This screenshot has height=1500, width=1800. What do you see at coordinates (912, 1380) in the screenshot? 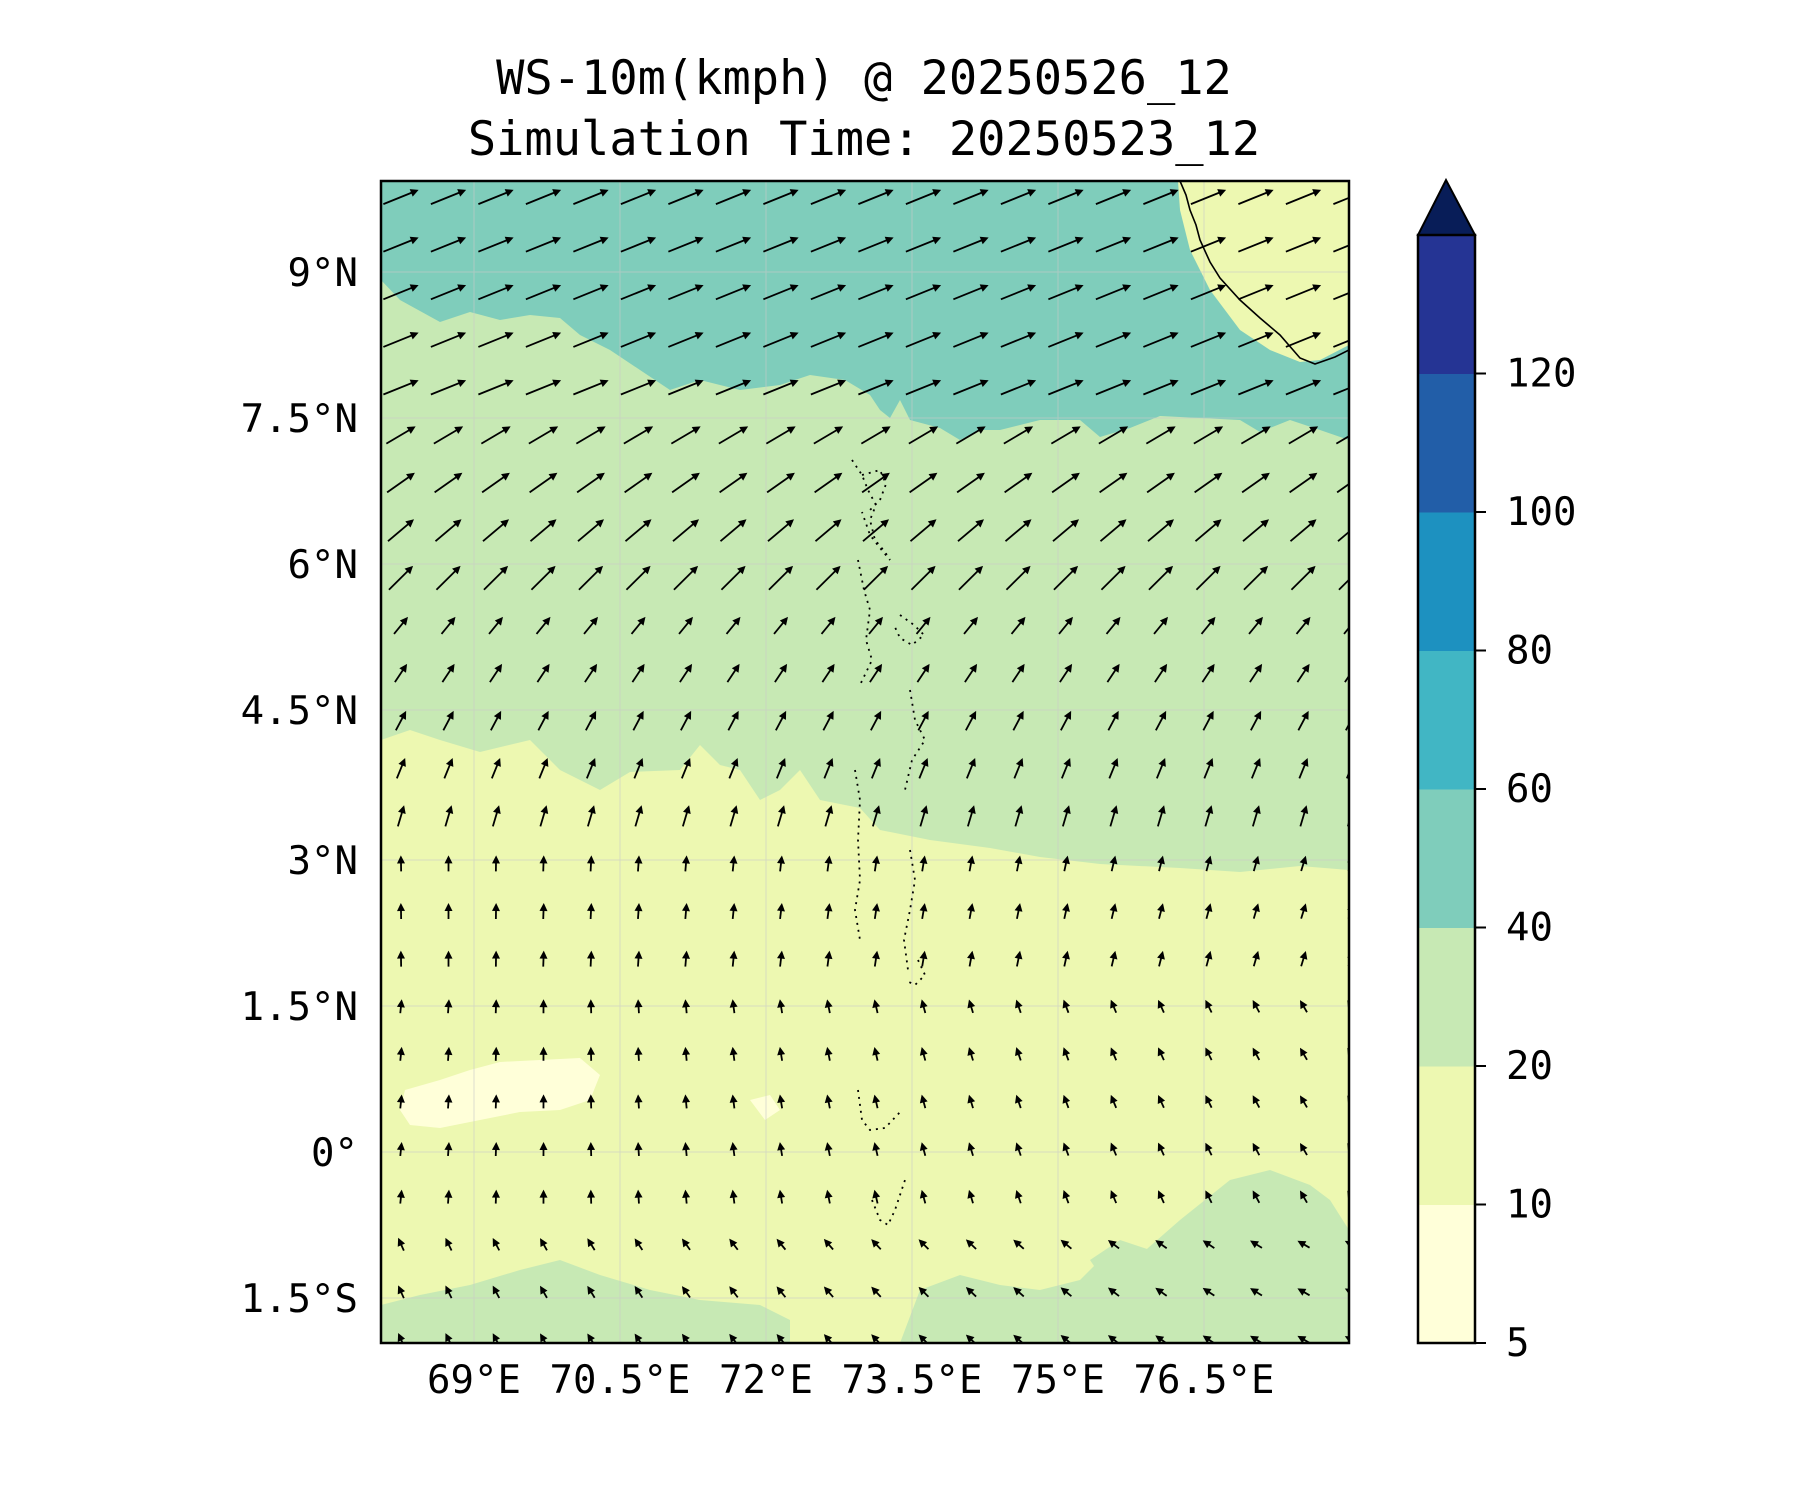
I see `lon-tick-label: 73.5°E` at bounding box center [912, 1380].